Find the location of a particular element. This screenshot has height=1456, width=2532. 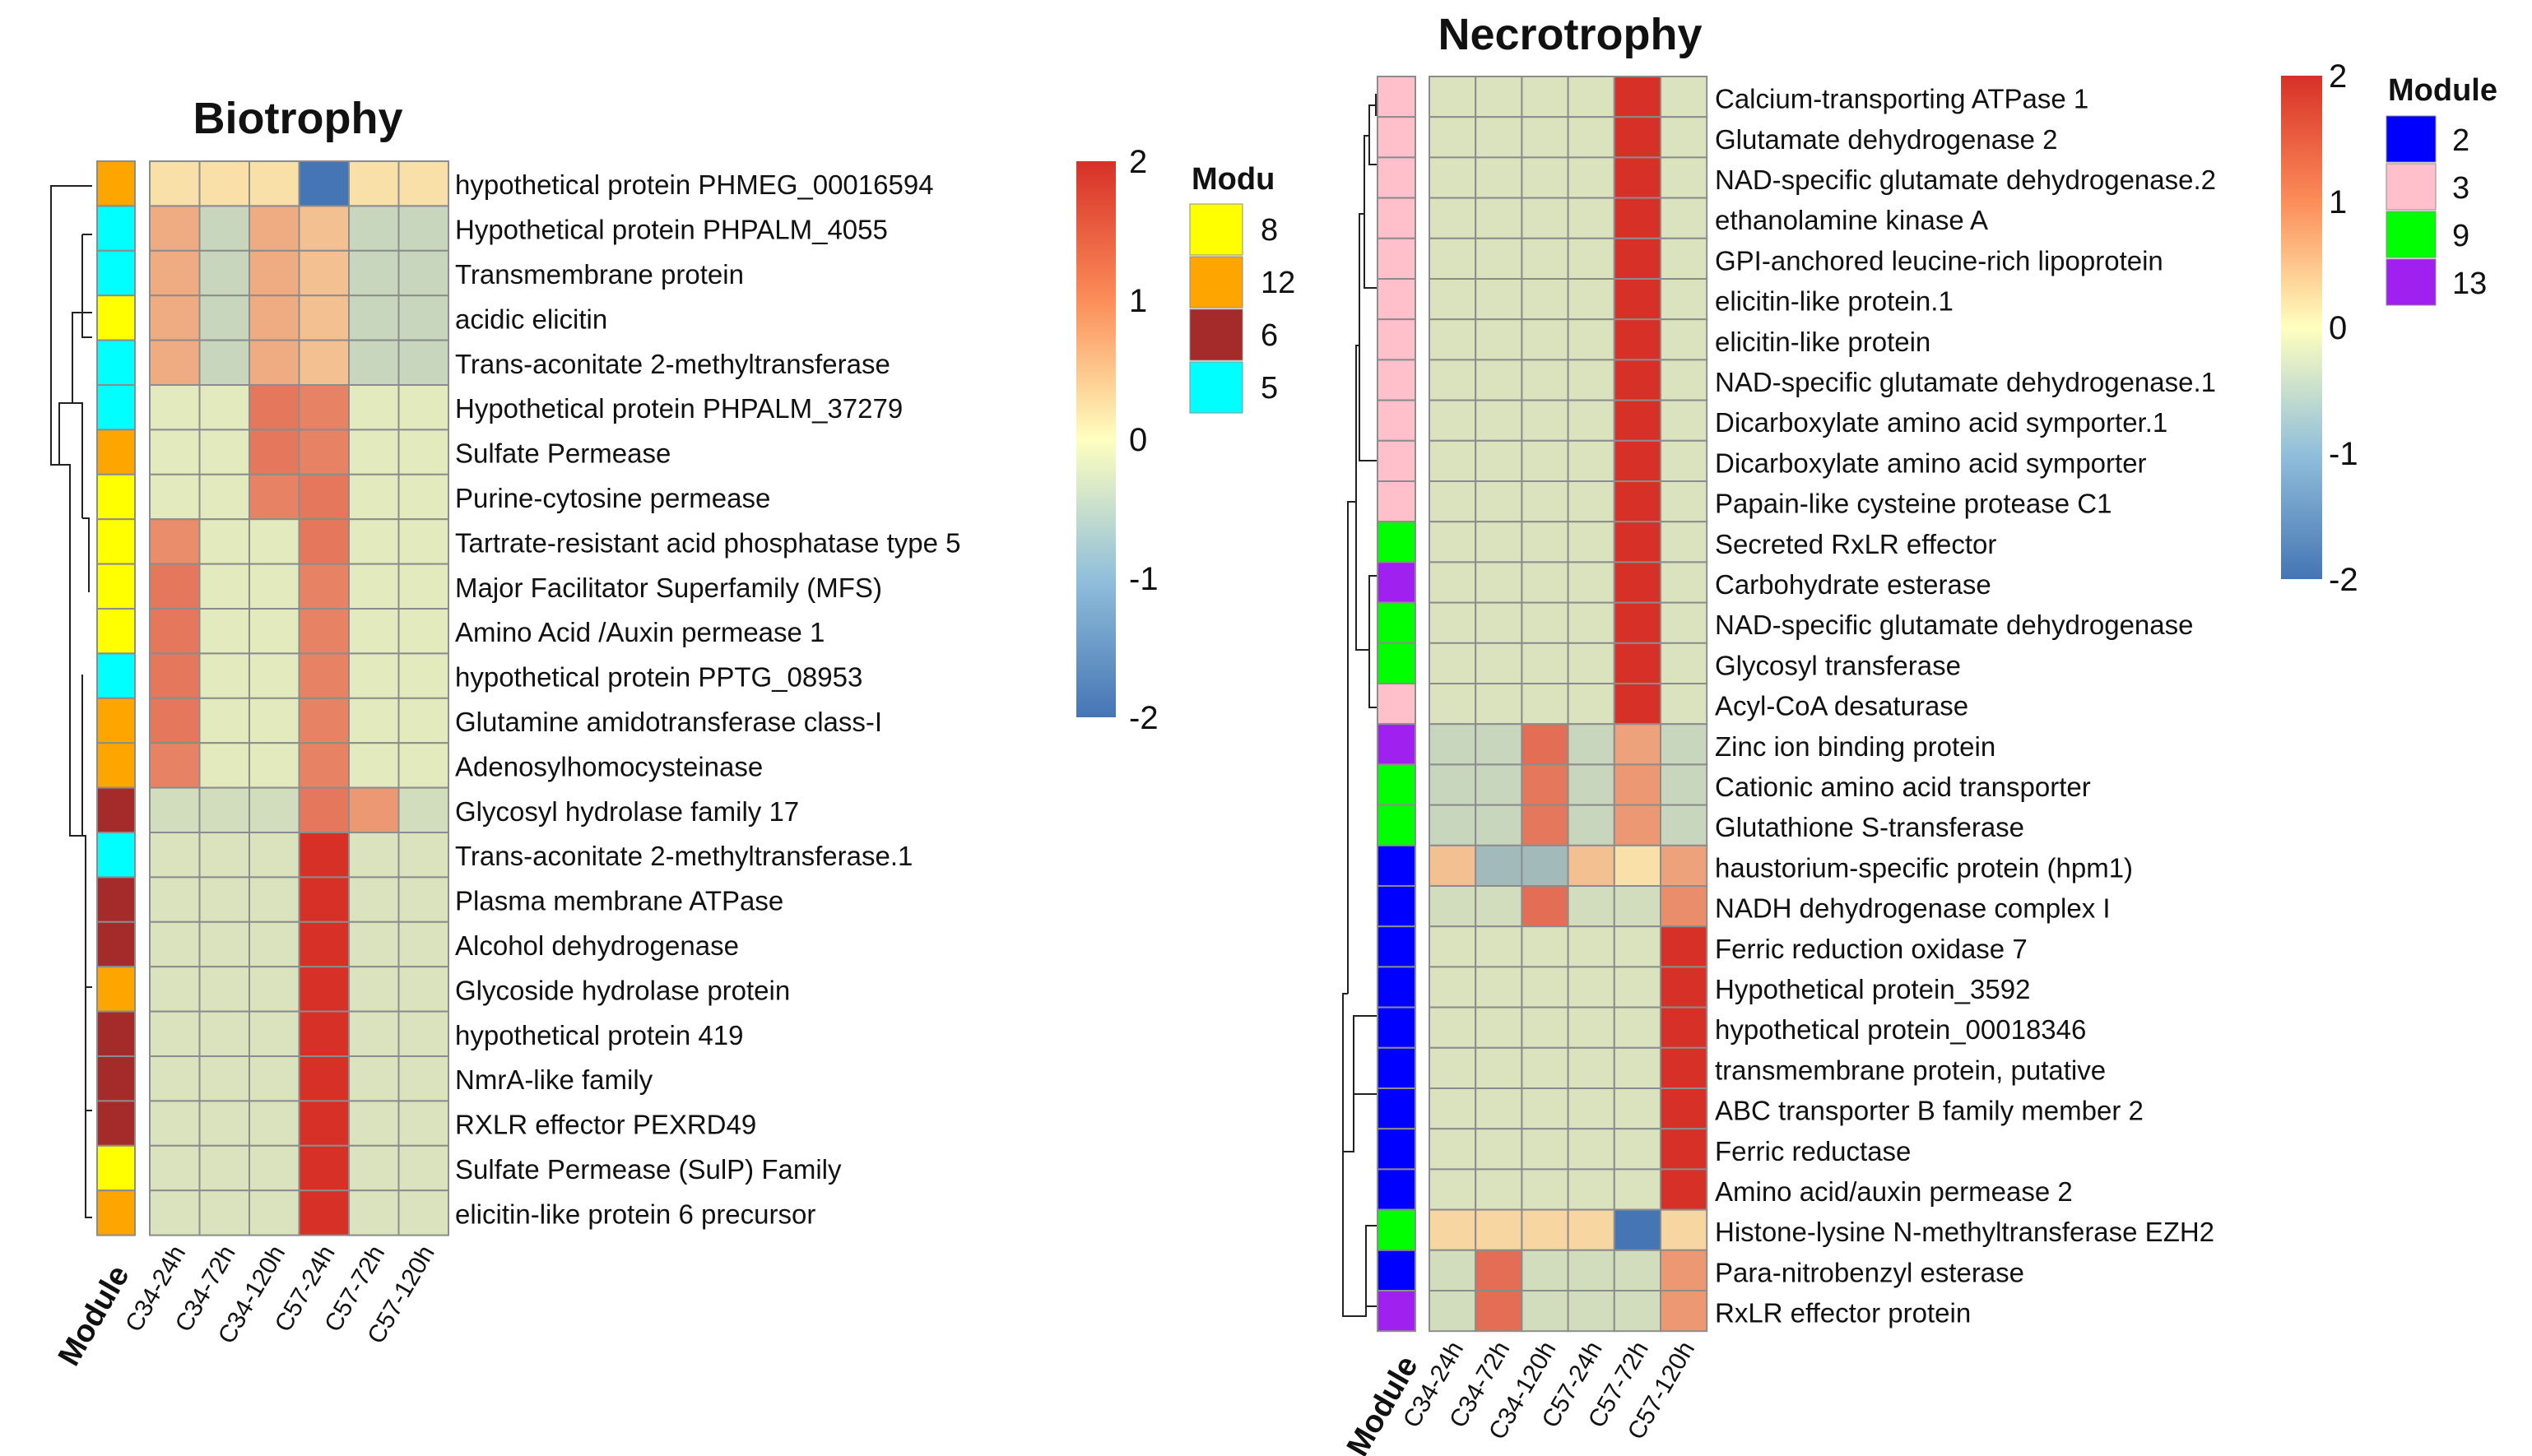

biotrophy-row-label: RXLR effector PEXRD49 is located at coordinates (605, 1125).